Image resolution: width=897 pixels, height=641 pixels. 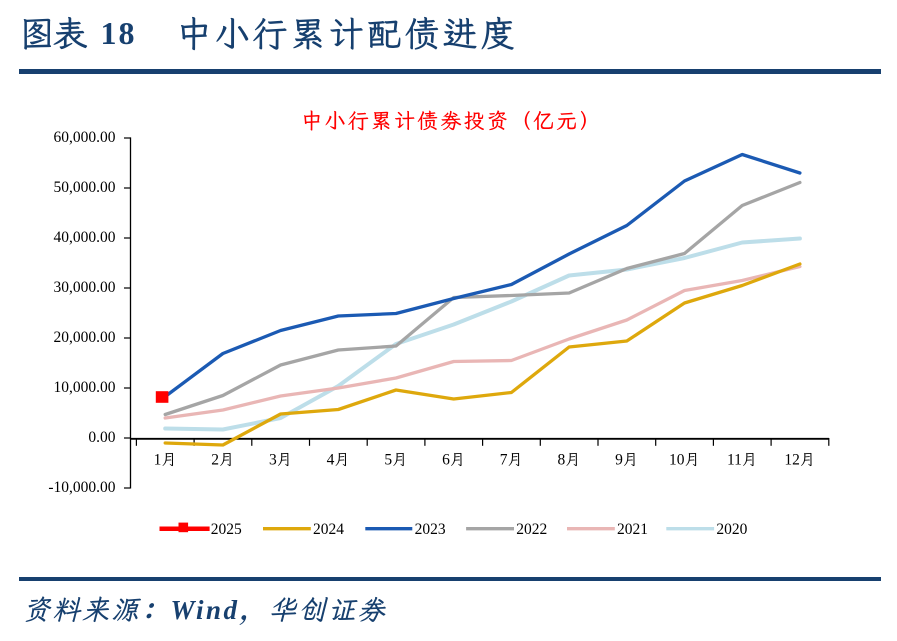 I want to click on svg-text: 10月, so click(x=684, y=459).